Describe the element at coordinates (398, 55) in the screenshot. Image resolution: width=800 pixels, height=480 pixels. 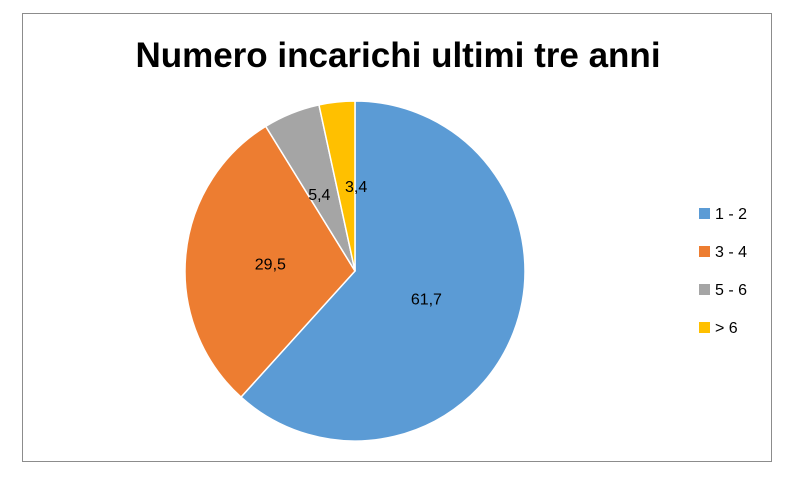
I see `chart-title: Numero incarichi ultimi tre anni` at that location.